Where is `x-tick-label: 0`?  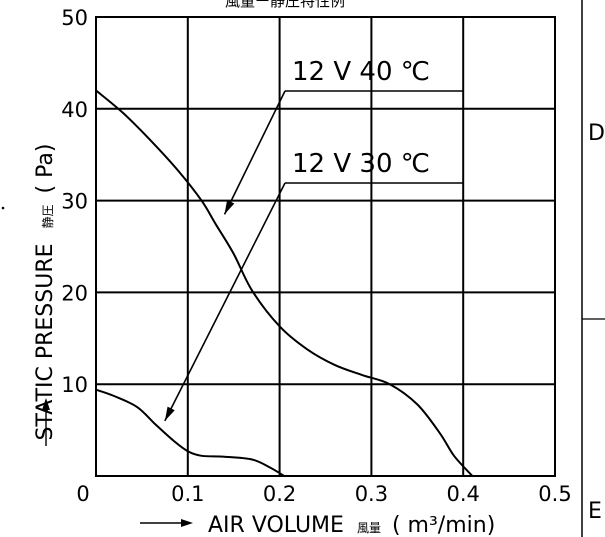 x-tick-label: 0 is located at coordinates (82, 494).